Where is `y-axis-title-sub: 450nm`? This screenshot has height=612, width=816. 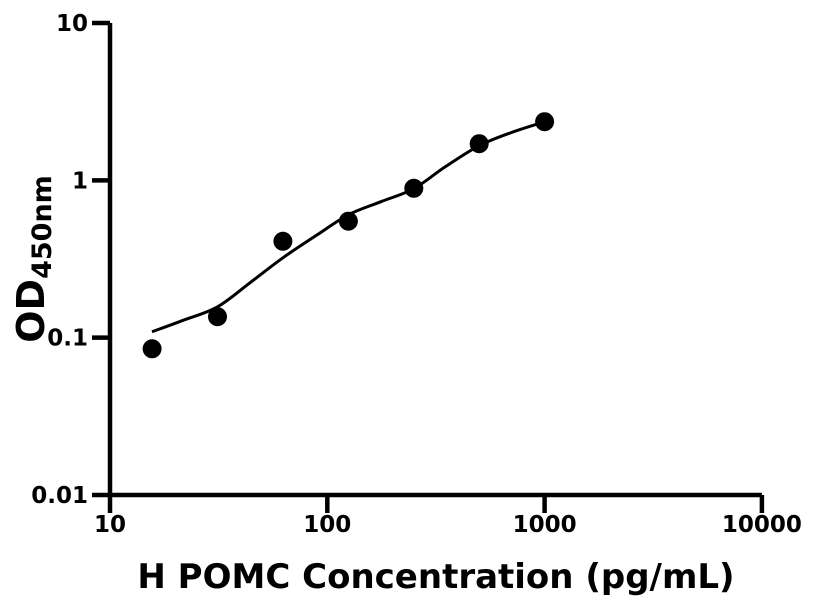
y-axis-title-sub: 450nm is located at coordinates (42, 227).